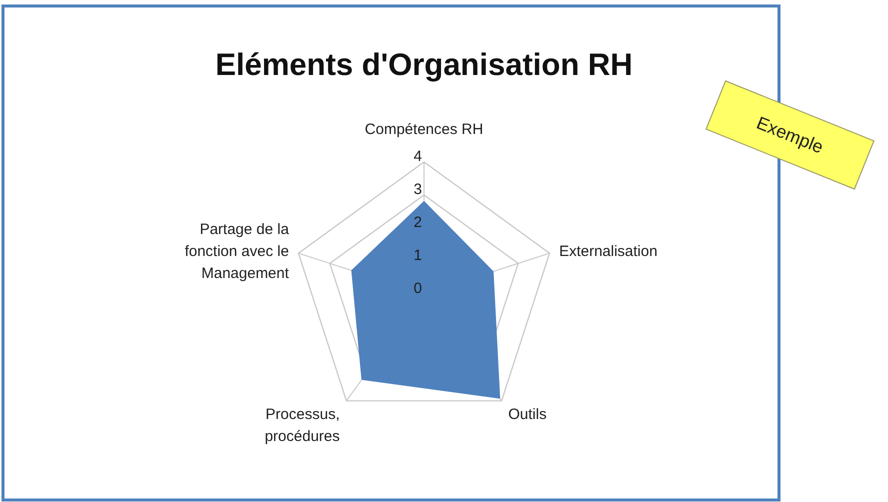 This screenshot has height=502, width=888. What do you see at coordinates (418, 156) in the screenshot?
I see `y-tick-label: 4` at bounding box center [418, 156].